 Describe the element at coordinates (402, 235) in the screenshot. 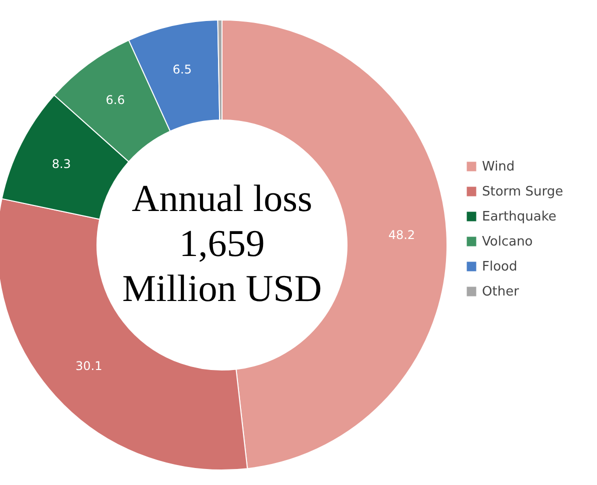

I see `data-label: 48.2` at that location.